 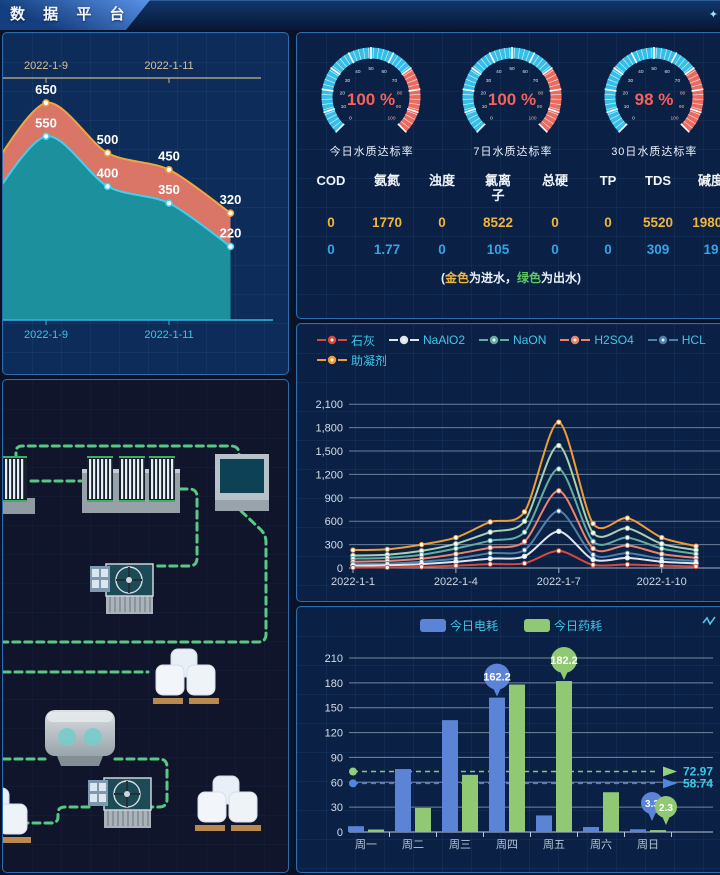 What do you see at coordinates (711, 249) in the screenshot?
I see `table-cell: 19` at bounding box center [711, 249].